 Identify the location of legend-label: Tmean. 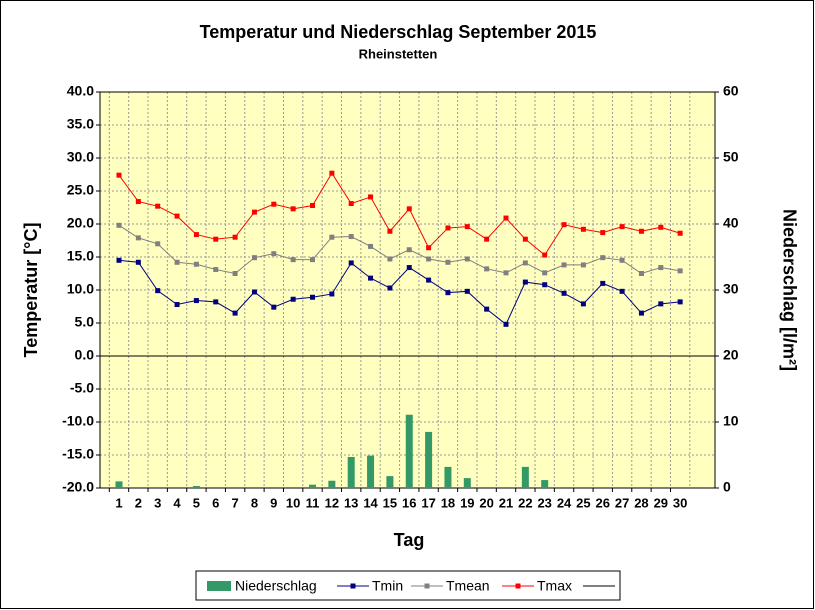
(468, 586).